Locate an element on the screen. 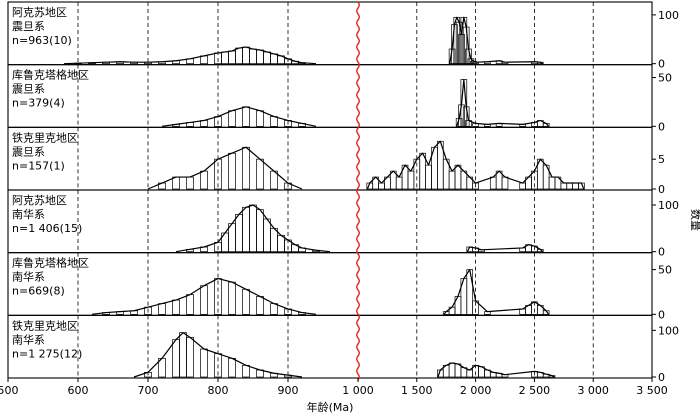 Image resolution: width=700 pixels, height=416 pixels. panel-n-label: n=1 275(12) is located at coordinates (47, 353).